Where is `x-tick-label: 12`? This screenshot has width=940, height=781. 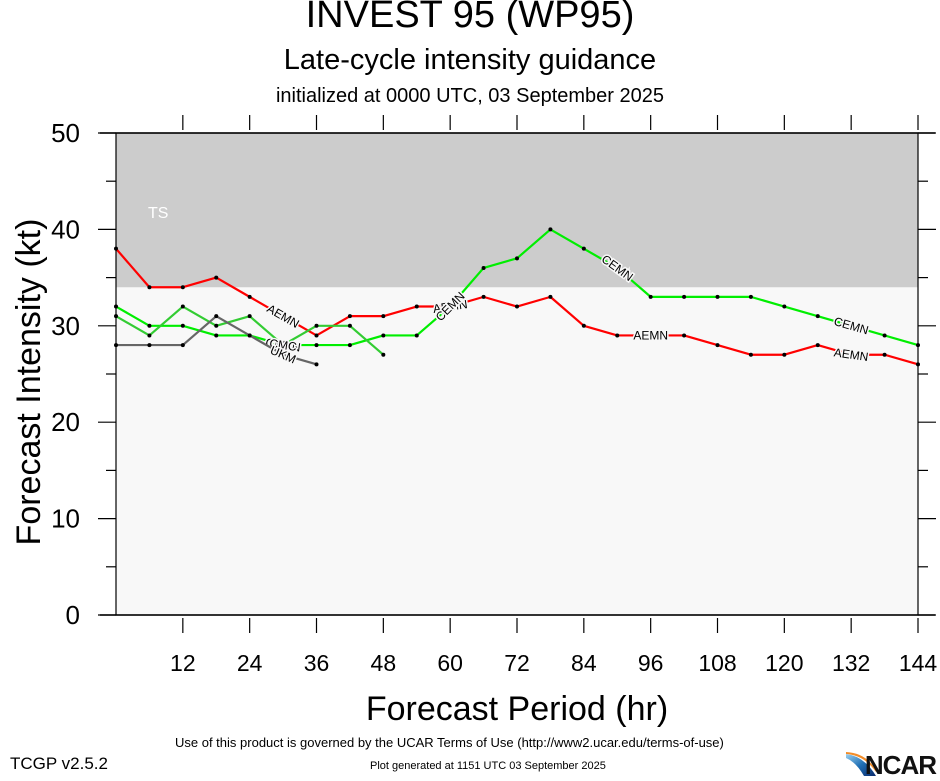
x-tick-label: 12 is located at coordinates (183, 663).